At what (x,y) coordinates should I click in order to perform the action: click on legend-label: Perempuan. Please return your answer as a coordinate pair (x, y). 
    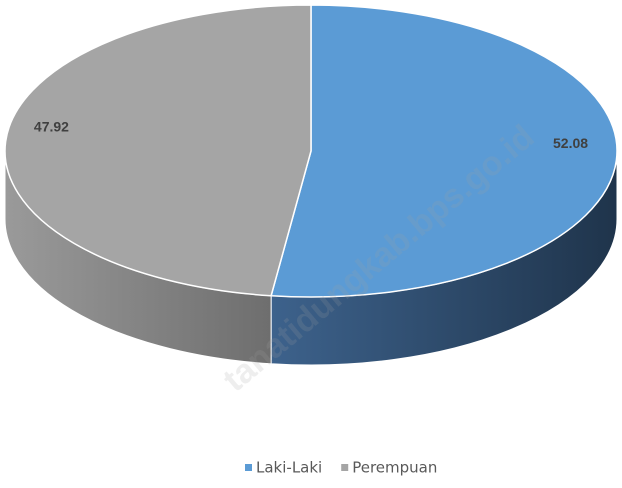
    Looking at the image, I should click on (394, 468).